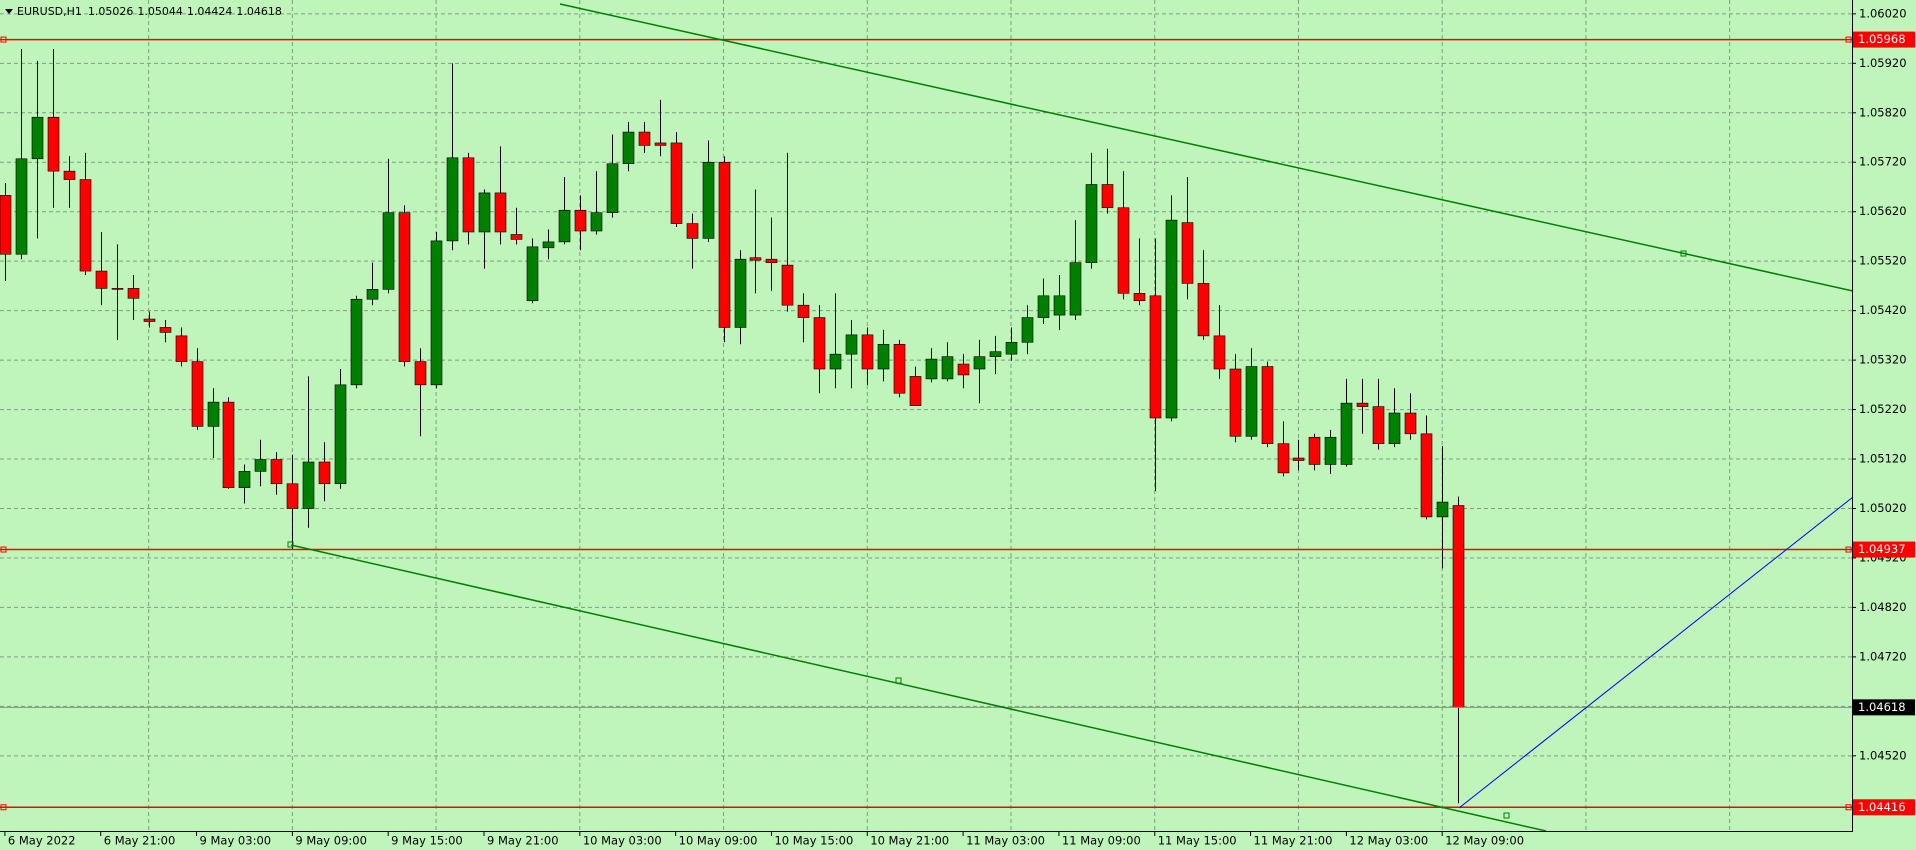  Describe the element at coordinates (1883, 211) in the screenshot. I see `y-tick-label: 1.05620` at that location.